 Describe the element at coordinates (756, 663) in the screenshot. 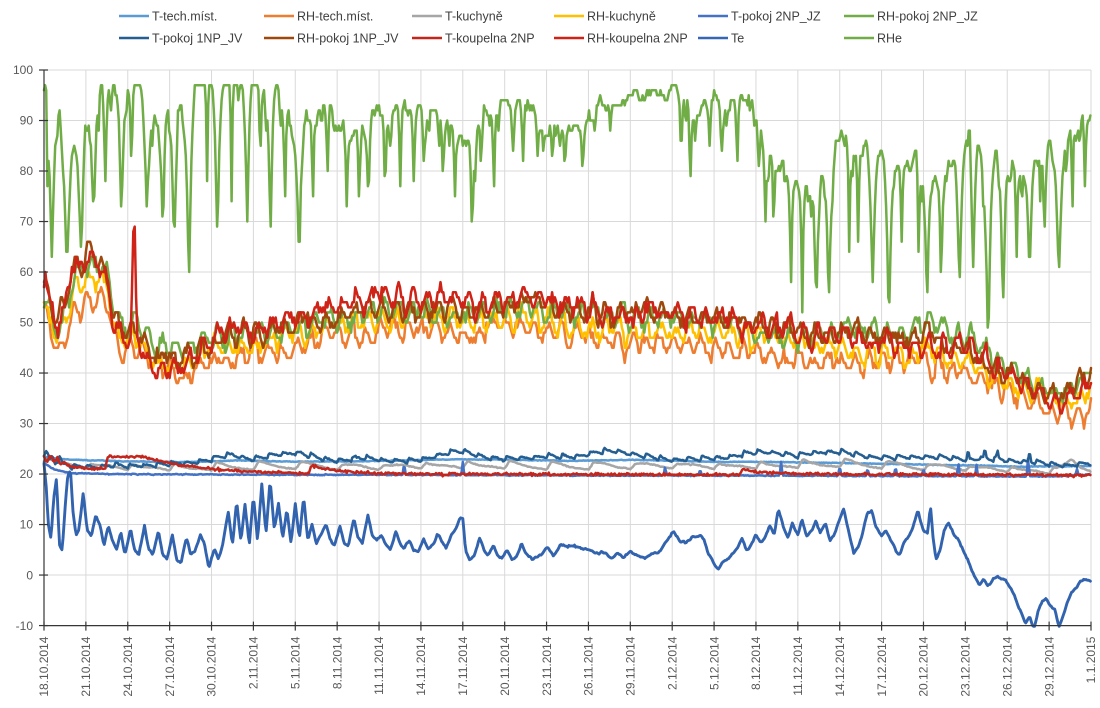

I see `svg-text: 8.12.2014` at that location.